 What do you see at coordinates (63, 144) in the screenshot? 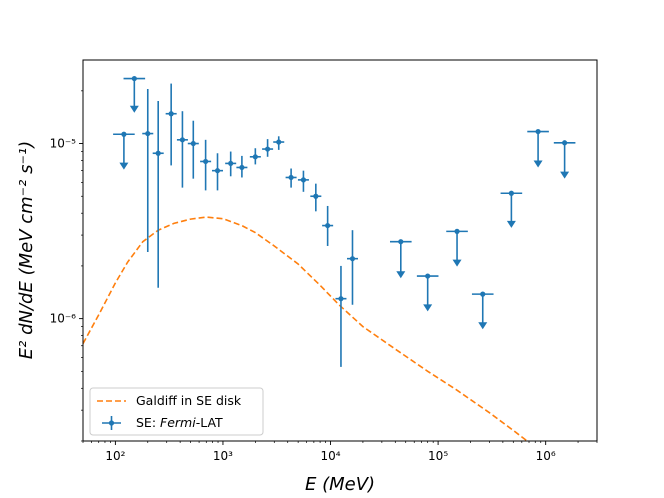
I see `y-tick-label: 10⁻⁵` at bounding box center [63, 144].